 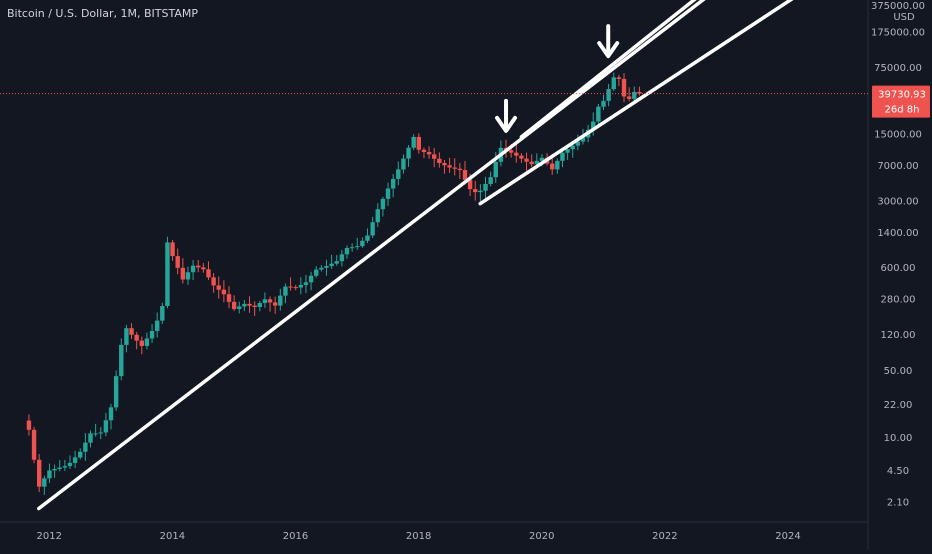 What do you see at coordinates (608, 50) in the screenshot?
I see `arrow-head` at bounding box center [608, 50].